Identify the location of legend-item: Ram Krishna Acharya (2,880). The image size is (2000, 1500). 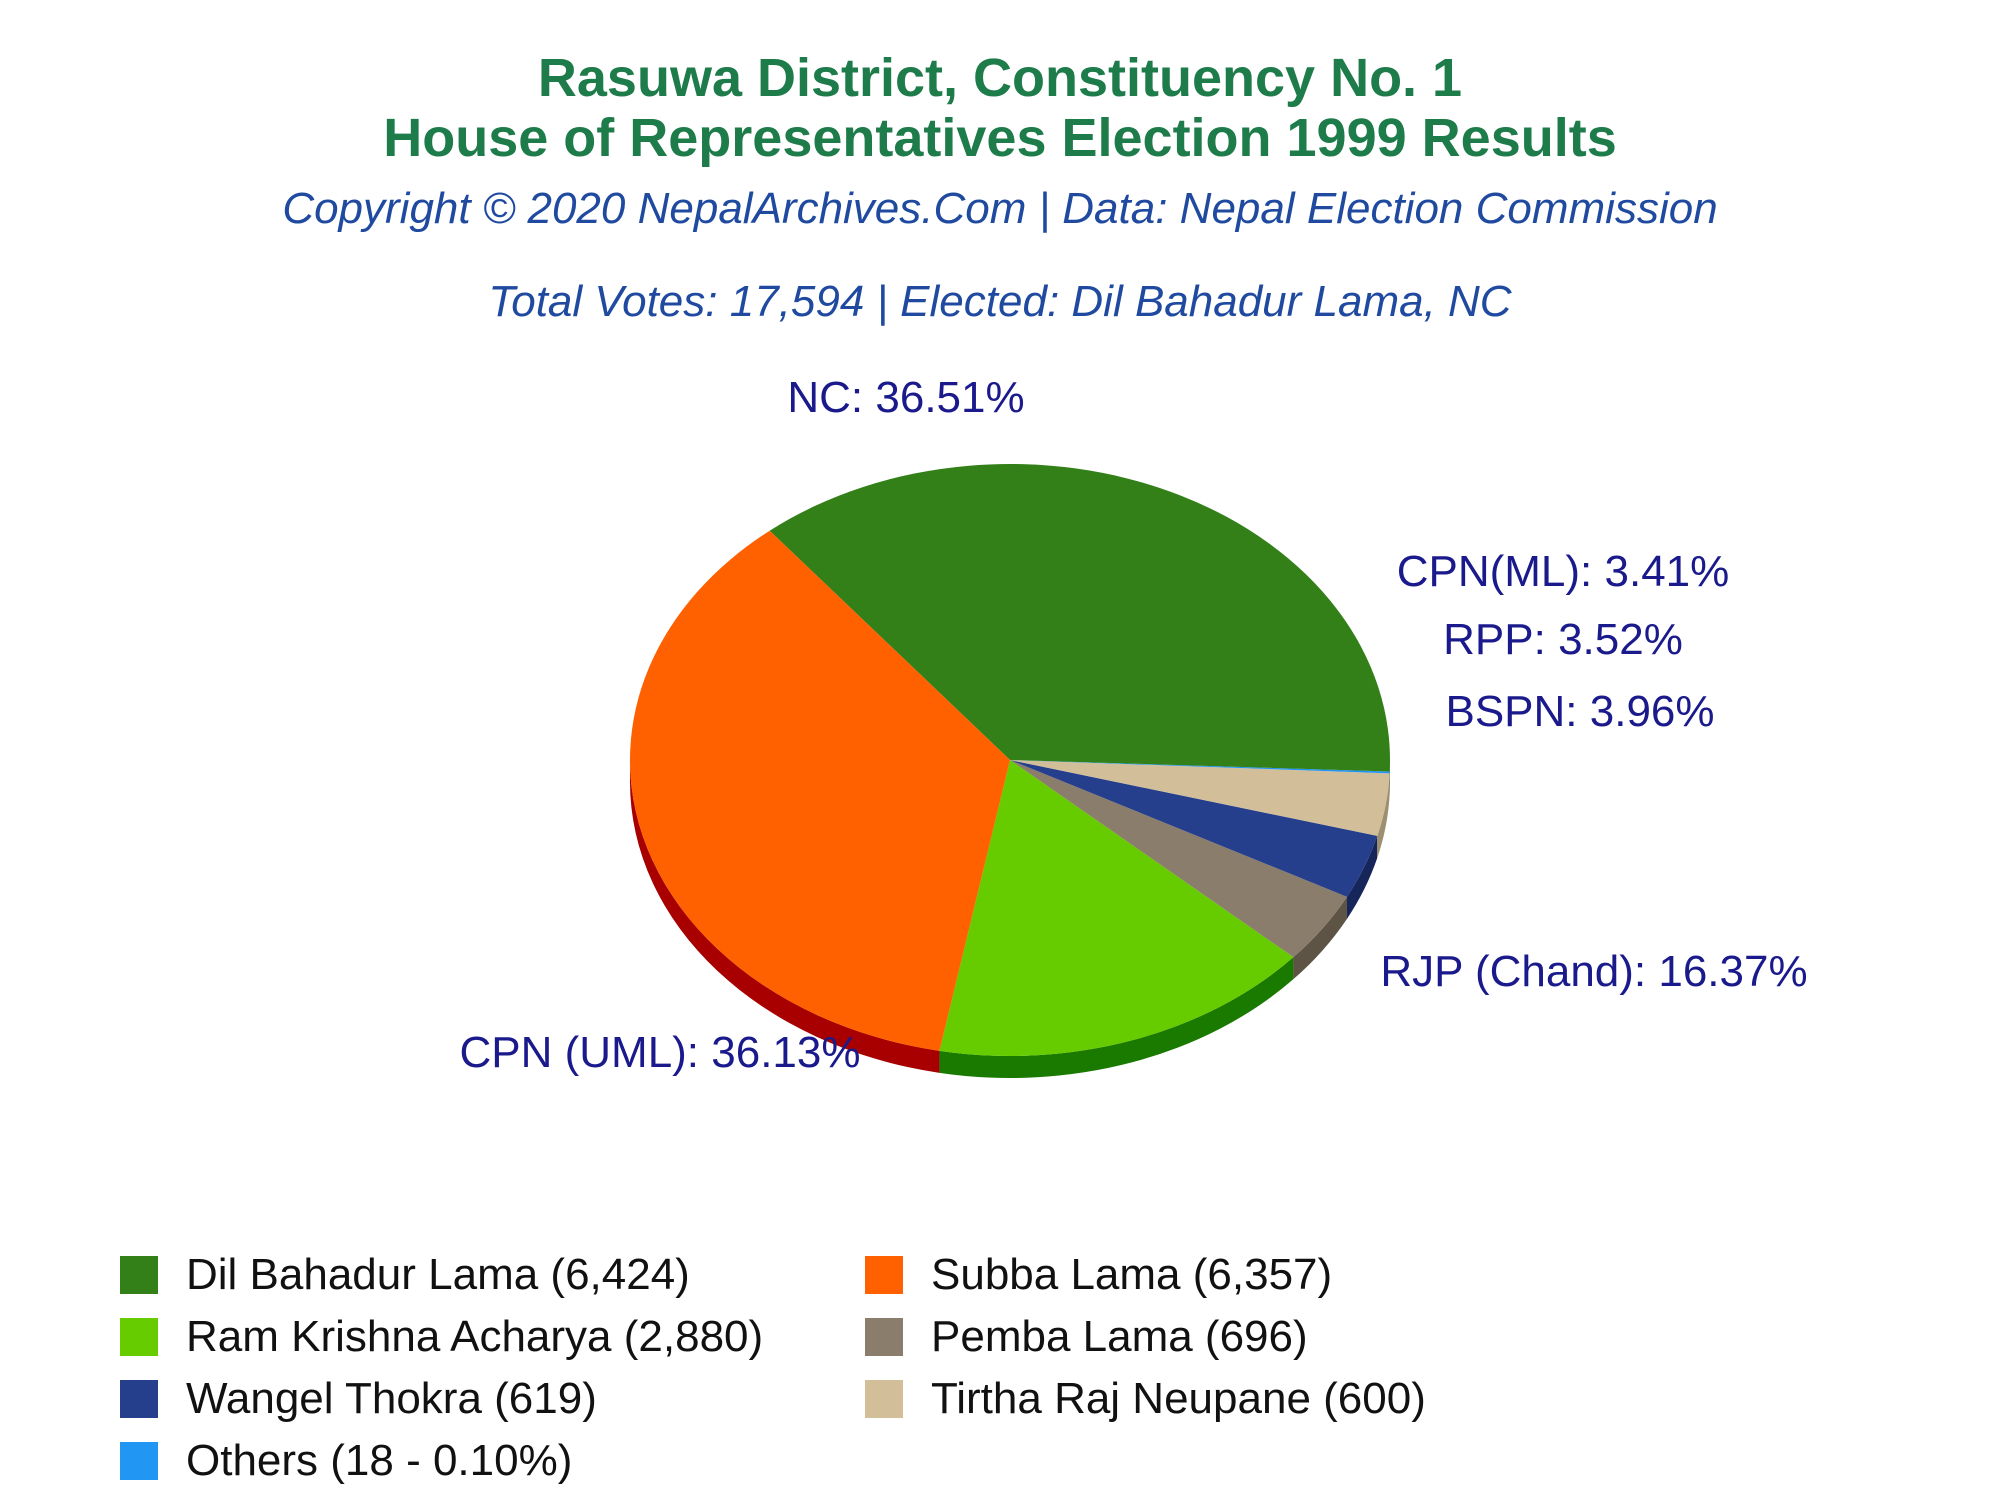
(441, 1337).